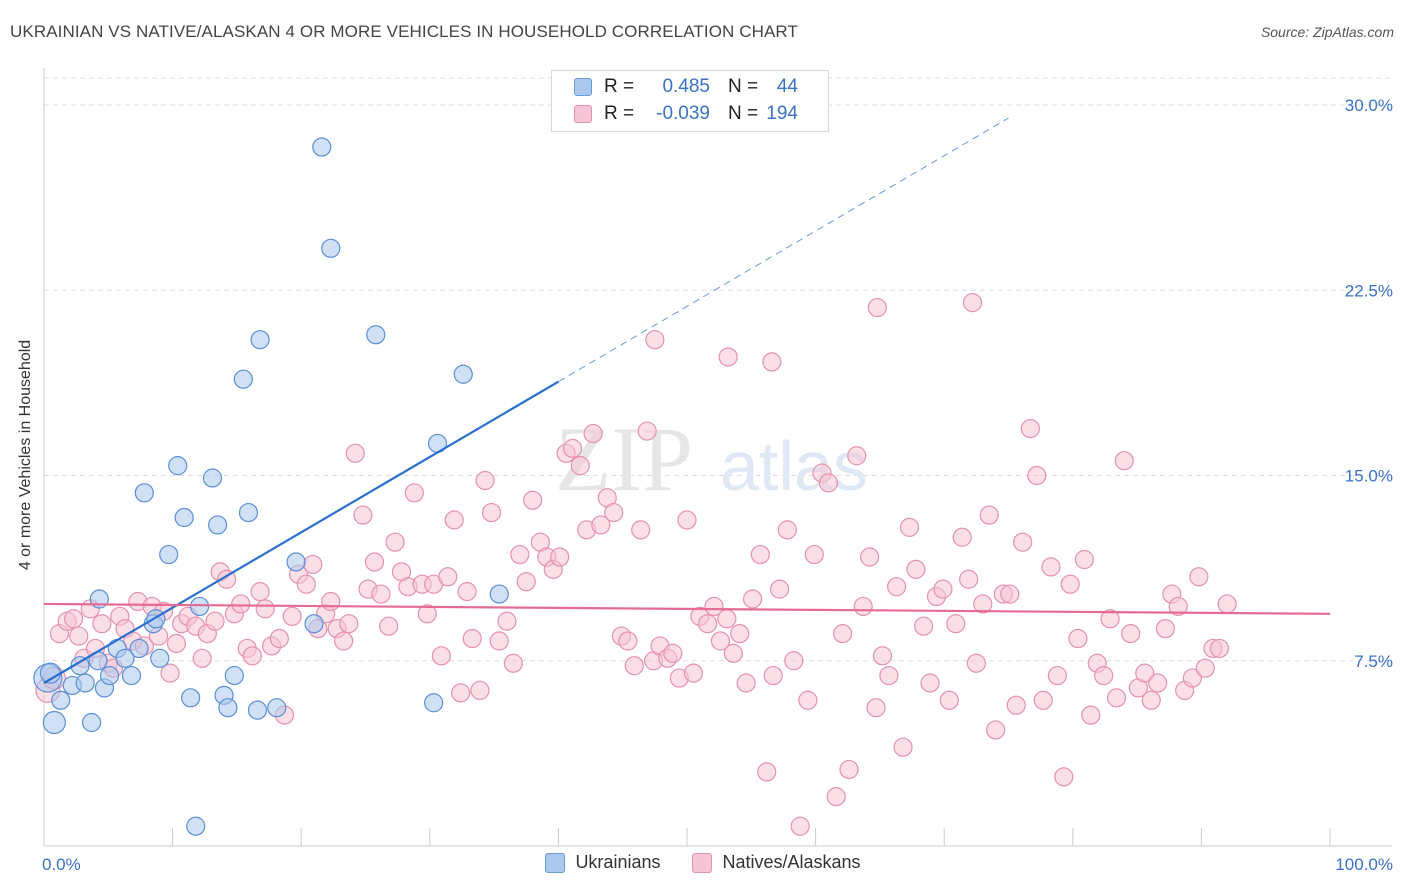  Describe the element at coordinates (783, 250) in the screenshot. I see `trend-line-ukrainians-extension` at that location.